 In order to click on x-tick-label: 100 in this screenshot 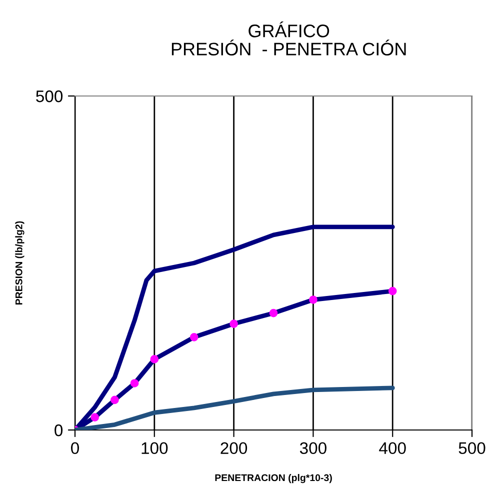, I will do `click(155, 448)`.